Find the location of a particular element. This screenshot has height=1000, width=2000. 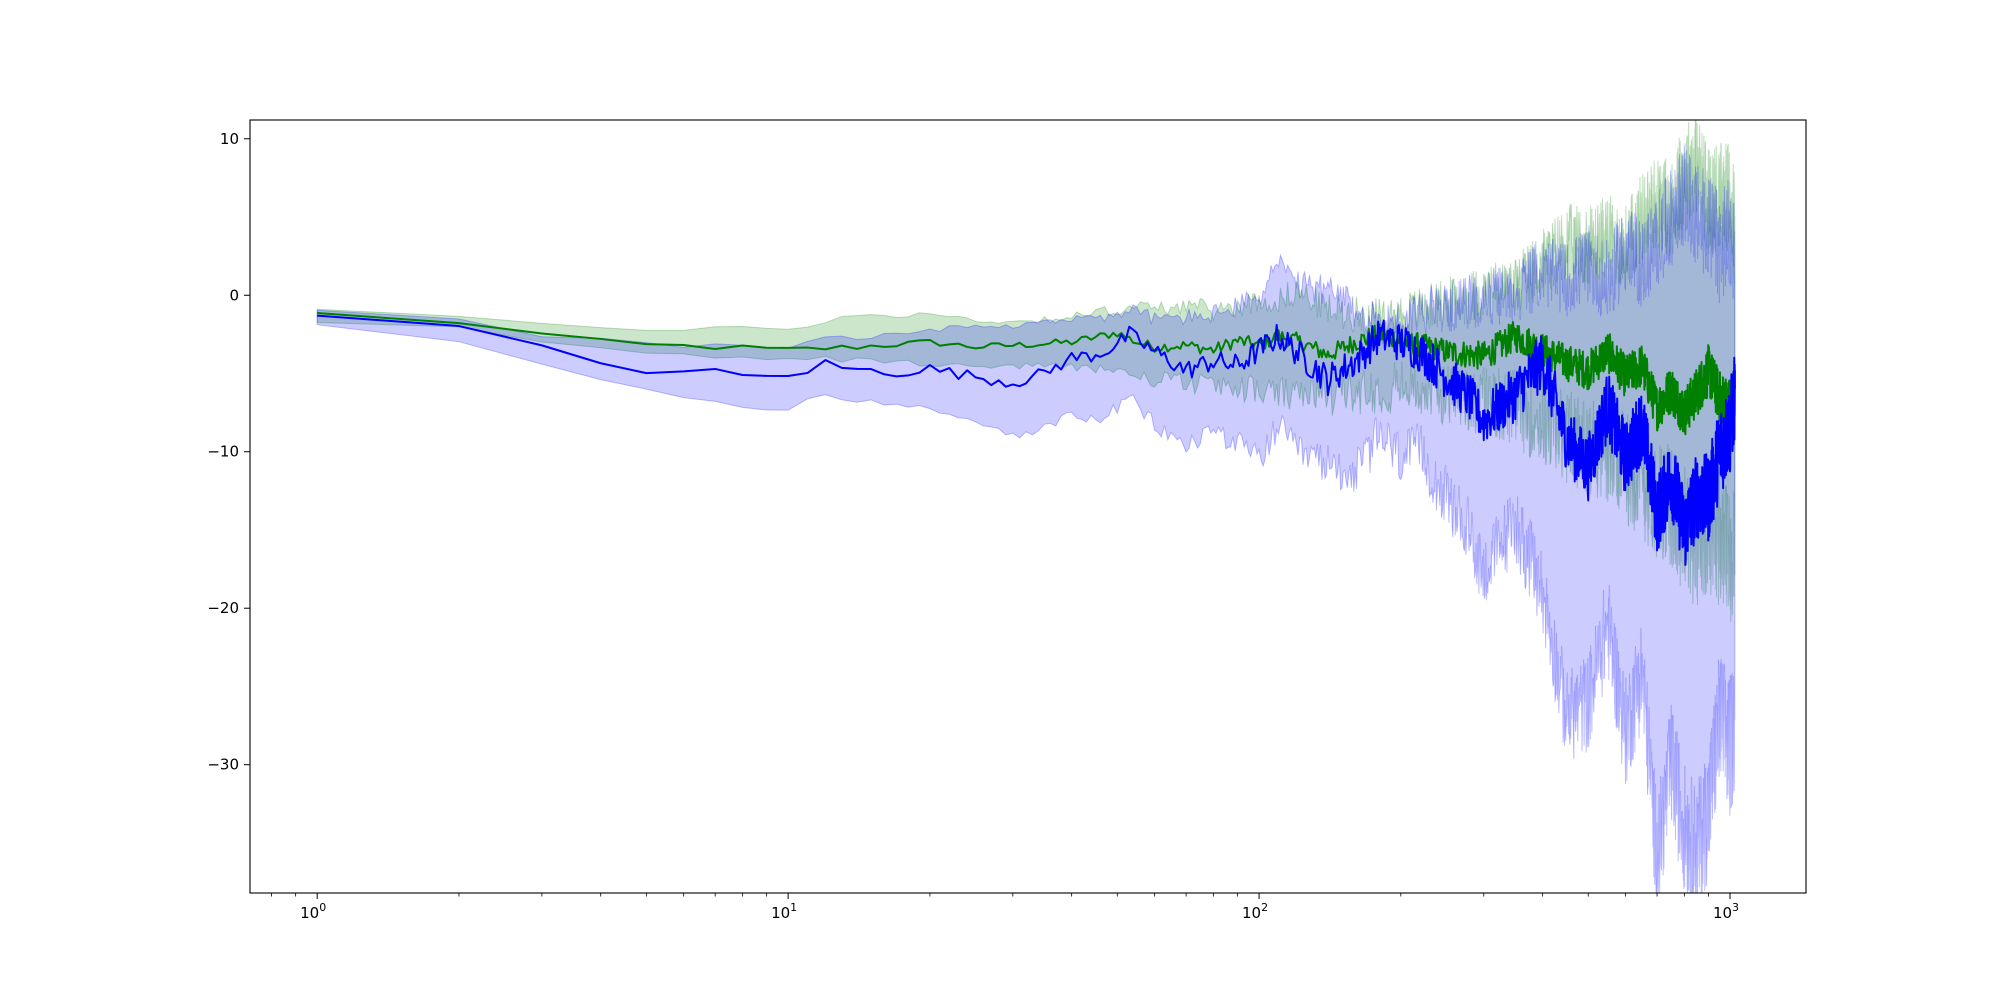

x-tick-label: 10⁰ is located at coordinates (313, 911).